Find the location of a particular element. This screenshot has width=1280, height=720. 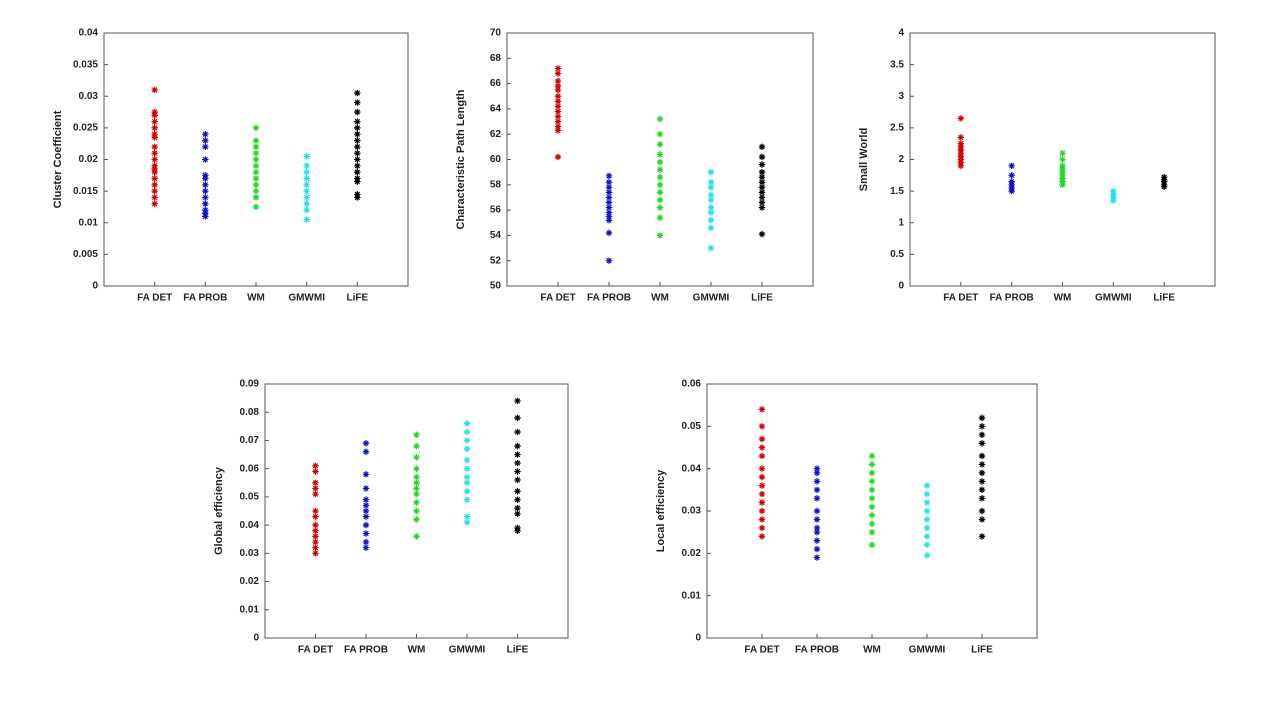

y-tick-label: 0.05 is located at coordinates (250, 497).